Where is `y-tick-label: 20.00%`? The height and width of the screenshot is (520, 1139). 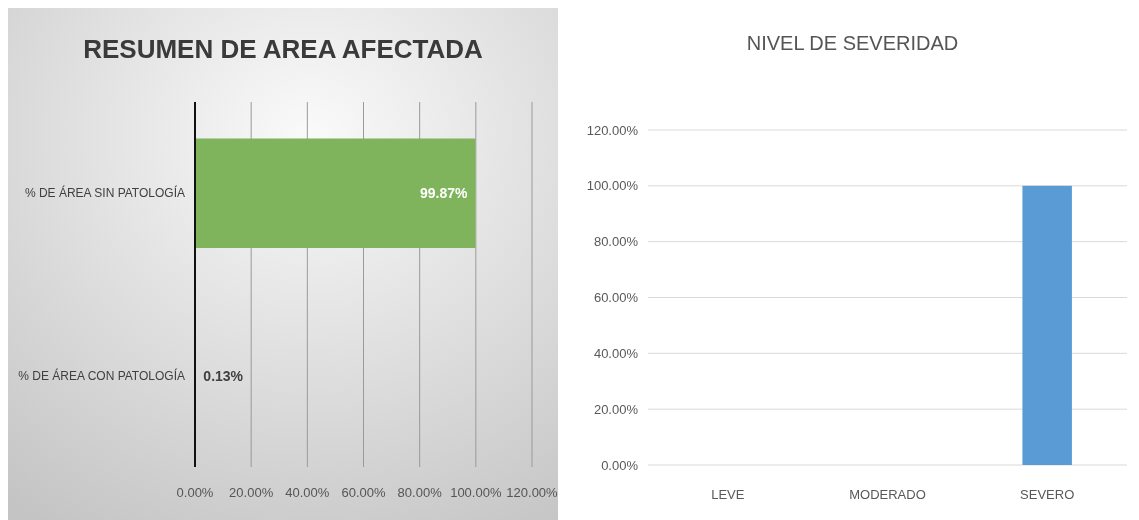
y-tick-label: 20.00% is located at coordinates (616, 409).